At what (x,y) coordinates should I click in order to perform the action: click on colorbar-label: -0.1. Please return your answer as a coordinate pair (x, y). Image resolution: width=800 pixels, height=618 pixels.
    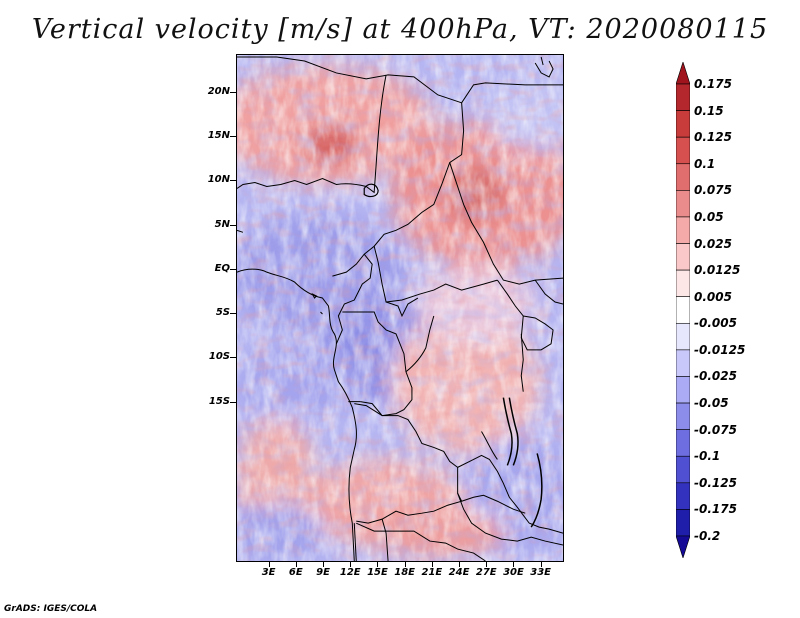
    Looking at the image, I should click on (707, 456).